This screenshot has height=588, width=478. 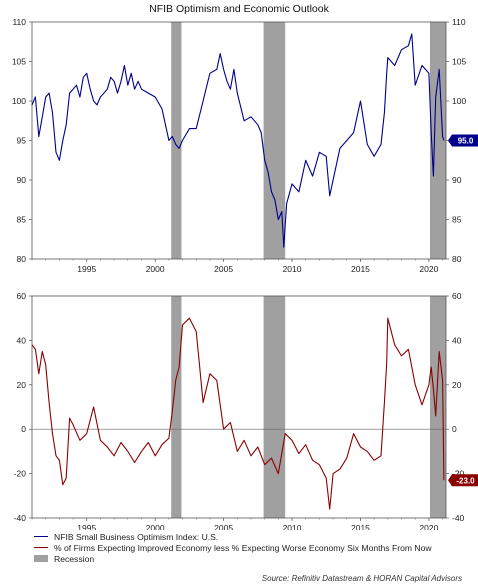 I want to click on y-tick-label-left: 60, so click(x=22, y=296).